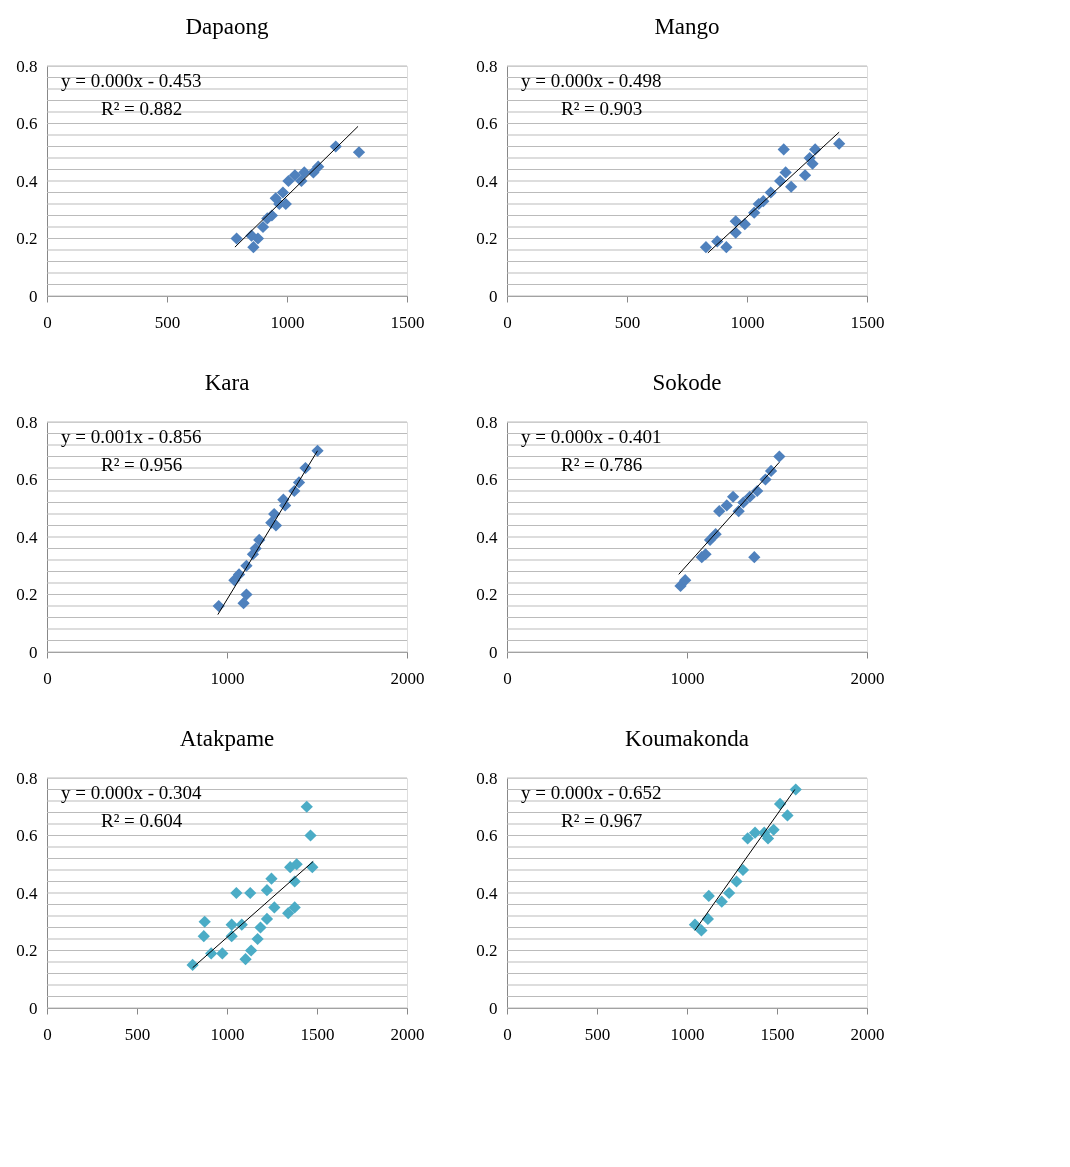  What do you see at coordinates (602, 820) in the screenshot?
I see `annotation: R² = 0.967` at bounding box center [602, 820].